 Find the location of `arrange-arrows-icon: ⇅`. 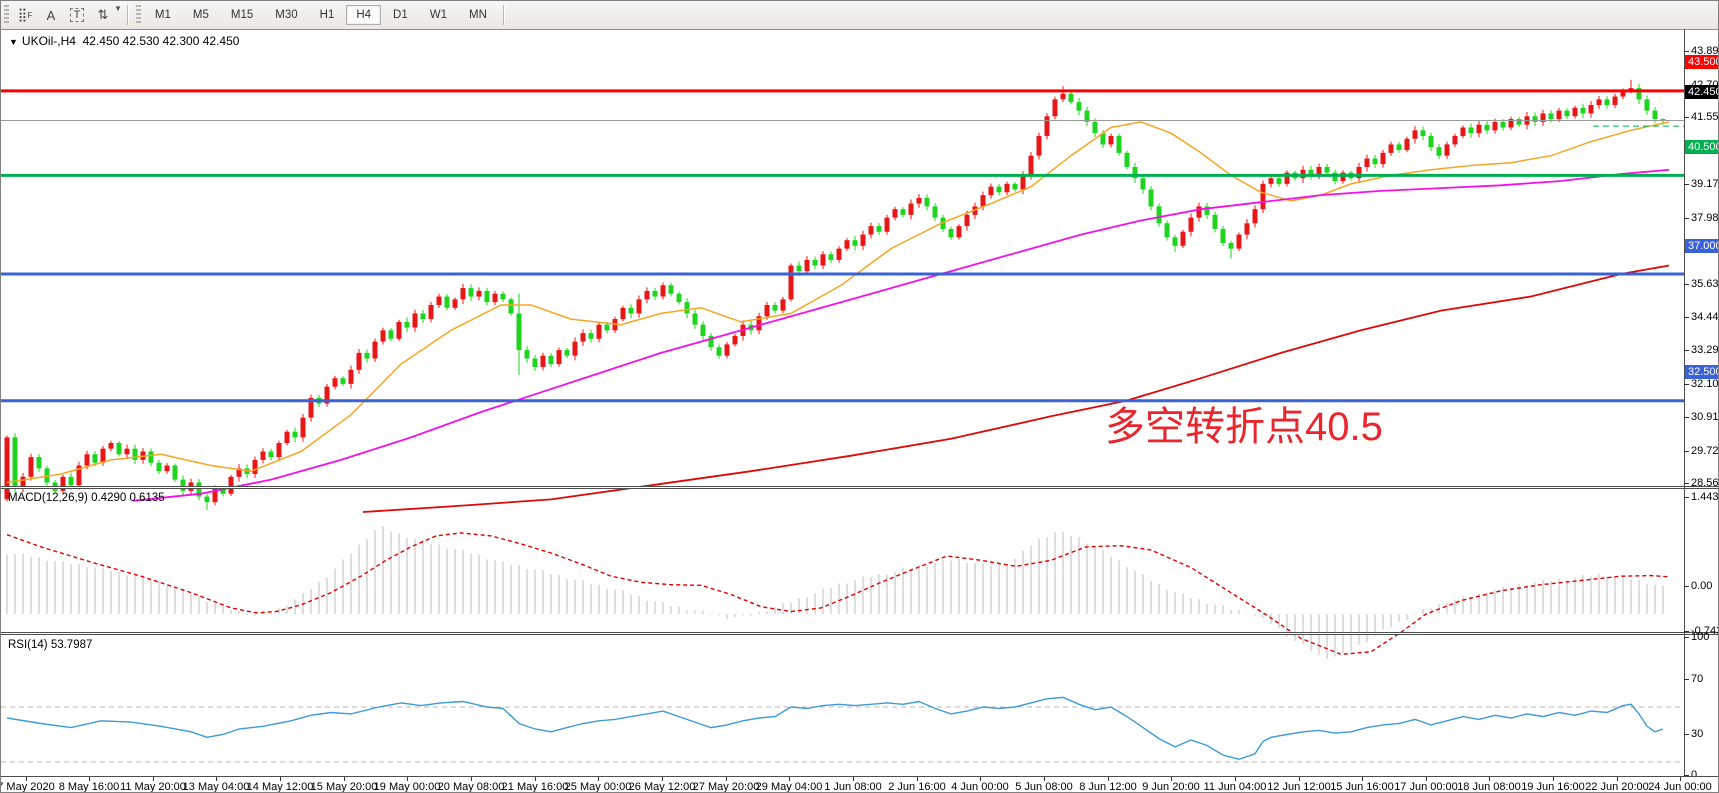

arrange-arrows-icon: ⇅ is located at coordinates (103, 14).